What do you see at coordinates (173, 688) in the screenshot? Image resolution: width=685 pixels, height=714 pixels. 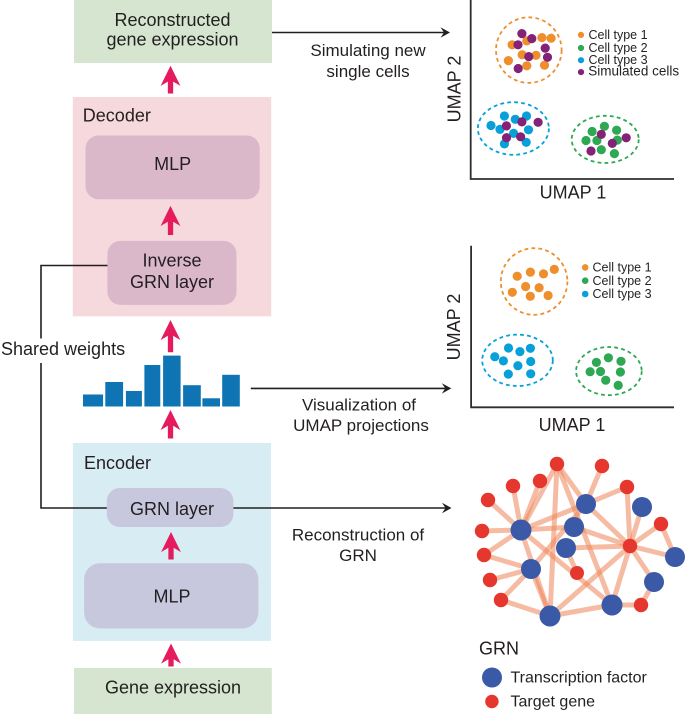 I see `svg-text: Gene expression` at bounding box center [173, 688].